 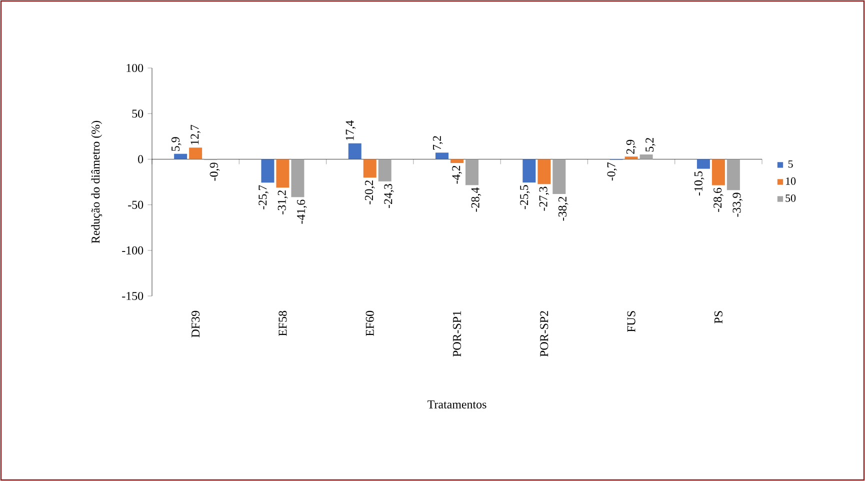 I want to click on data-label: 7,2, so click(x=437, y=143).